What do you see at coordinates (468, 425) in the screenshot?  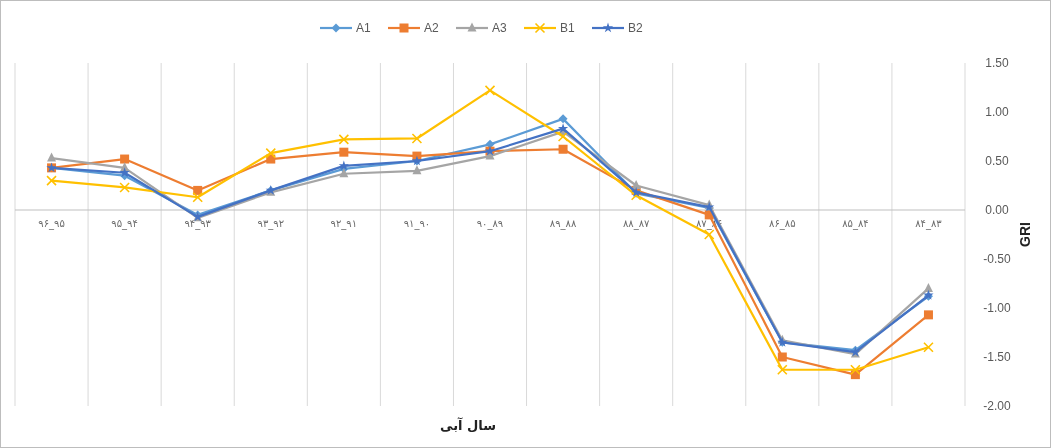 I see `x-axis-title: سال آبی` at bounding box center [468, 425].